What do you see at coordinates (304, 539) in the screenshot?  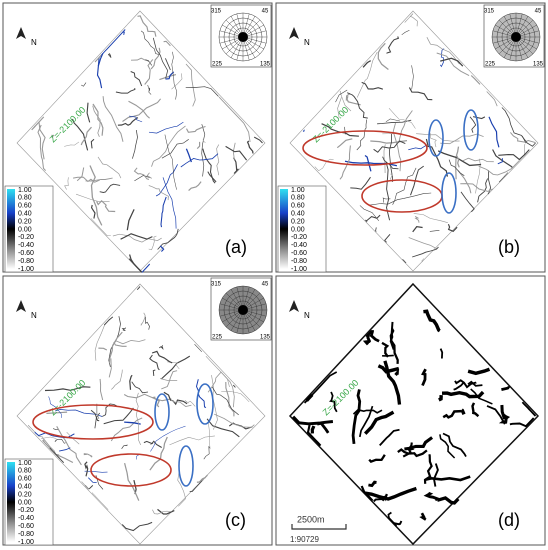 I see `scale-ratio: 1:90729` at bounding box center [304, 539].